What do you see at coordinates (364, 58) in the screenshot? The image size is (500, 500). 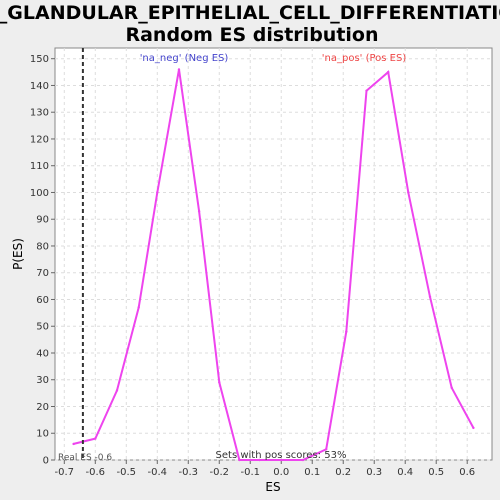 I see `pos-es-label: 'na_pos' (Pos ES)` at bounding box center [364, 58].